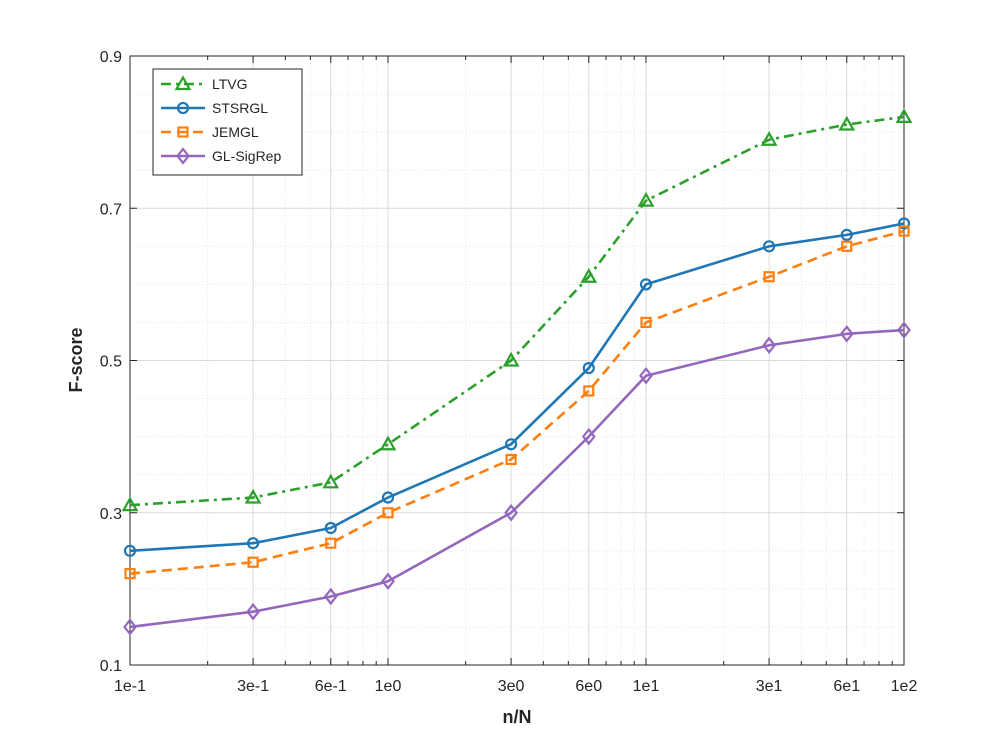 The height and width of the screenshot is (752, 997). I want to click on x-tick-label: 3e0, so click(511, 686).